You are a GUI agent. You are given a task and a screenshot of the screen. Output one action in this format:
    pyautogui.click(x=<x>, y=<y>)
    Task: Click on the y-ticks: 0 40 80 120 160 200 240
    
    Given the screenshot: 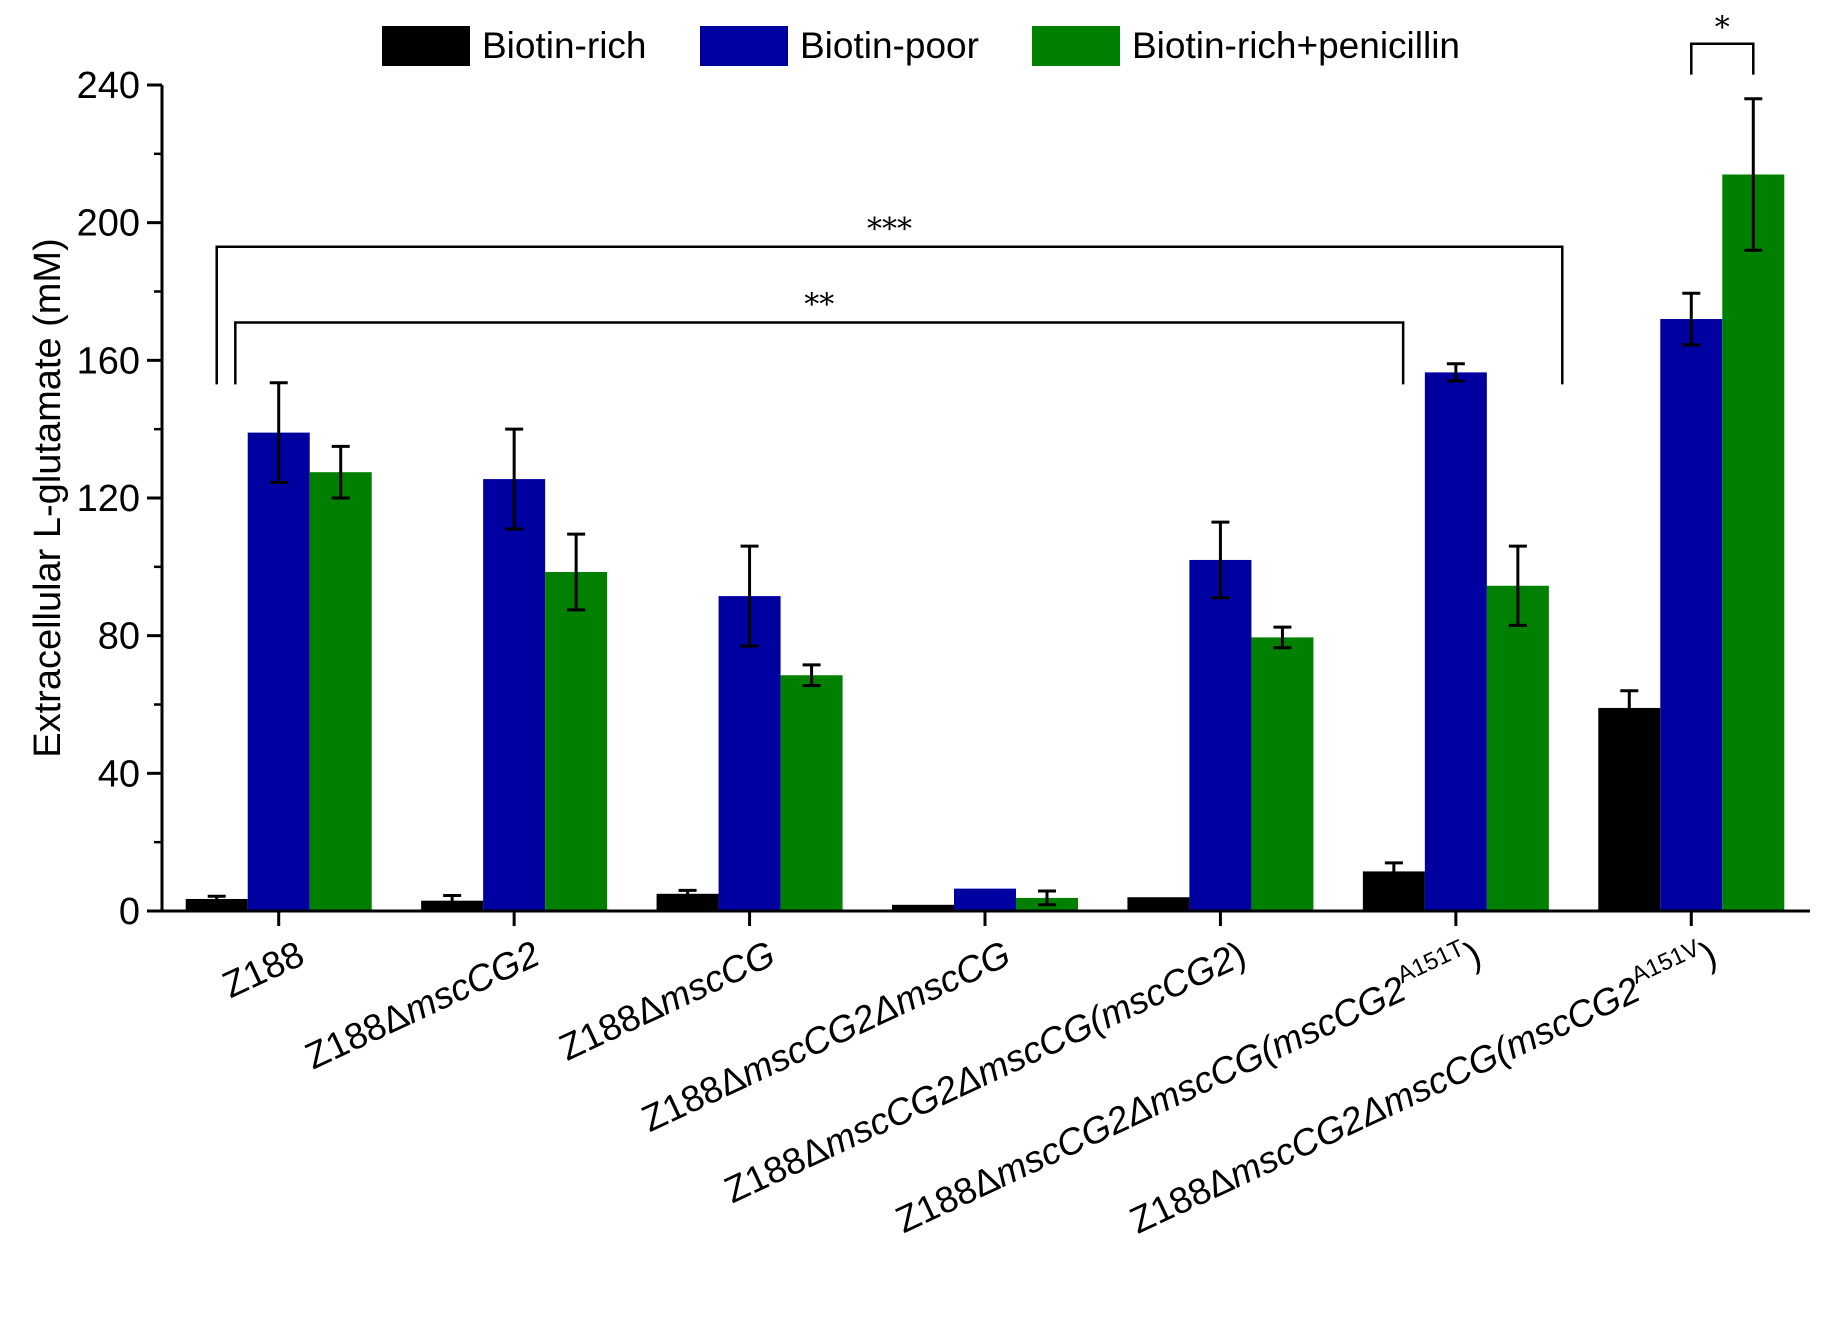 What is the action you would take?
    pyautogui.click(x=119, y=499)
    